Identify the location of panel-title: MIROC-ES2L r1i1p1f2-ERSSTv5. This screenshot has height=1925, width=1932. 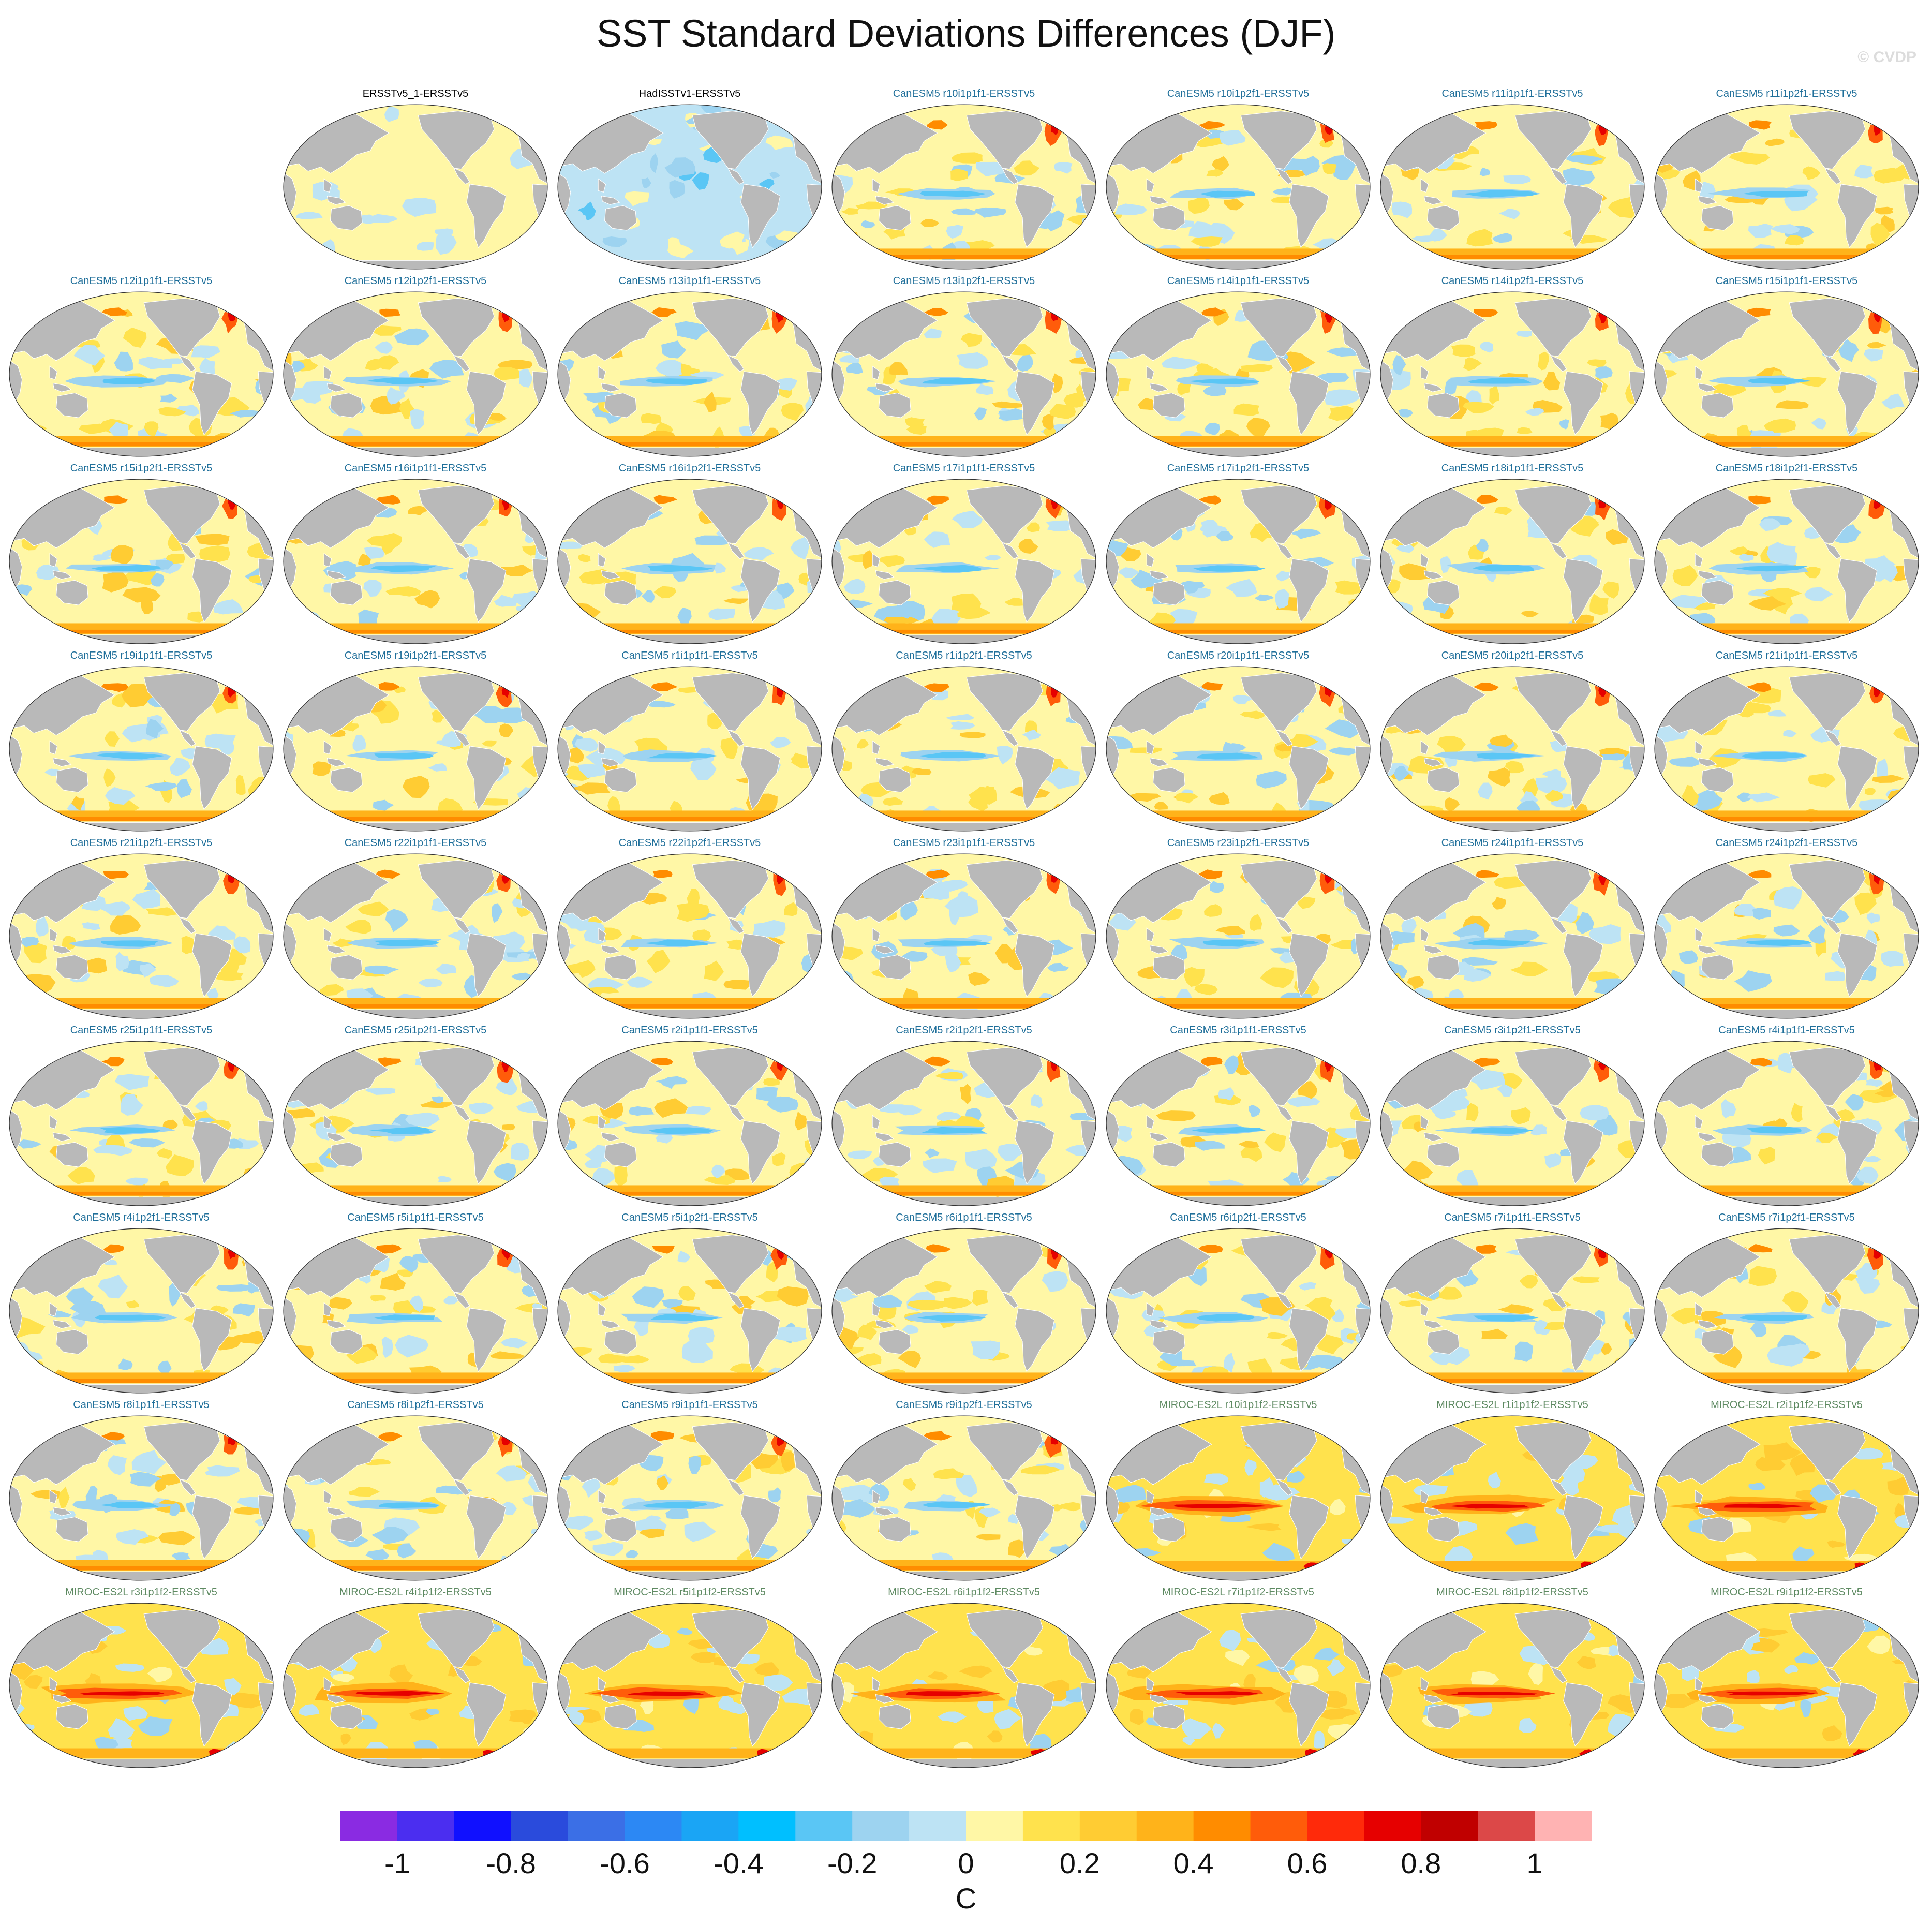
(1512, 1405).